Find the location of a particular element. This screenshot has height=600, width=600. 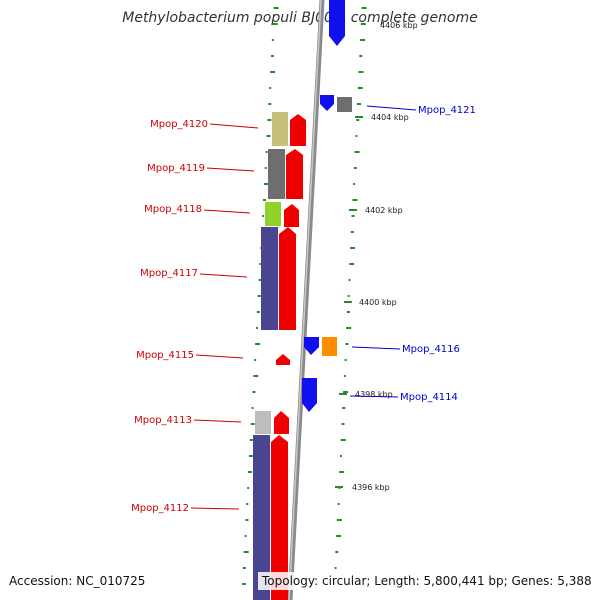

genome-backbone-highlight is located at coordinates (305, 300).